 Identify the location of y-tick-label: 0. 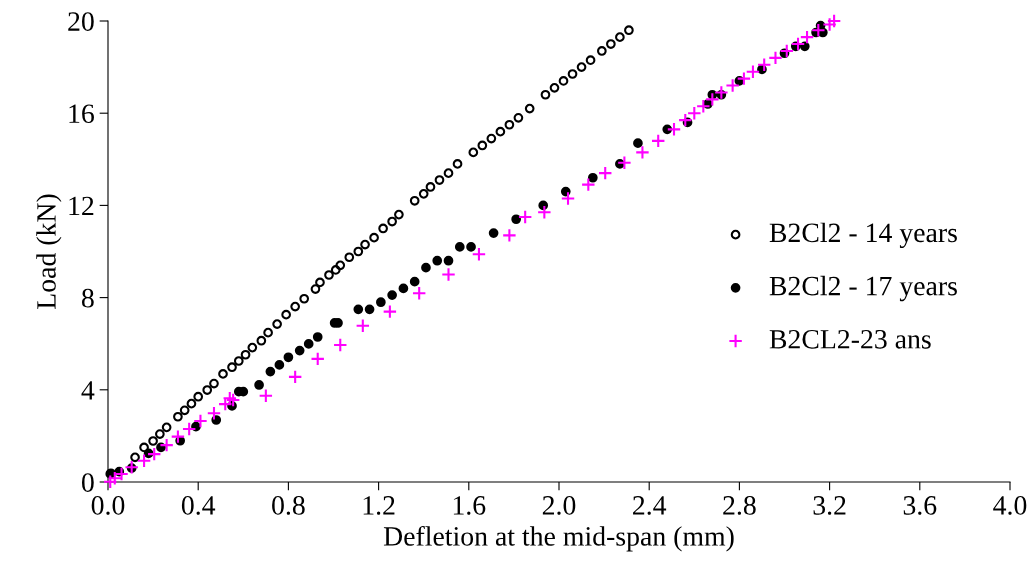
(87, 482).